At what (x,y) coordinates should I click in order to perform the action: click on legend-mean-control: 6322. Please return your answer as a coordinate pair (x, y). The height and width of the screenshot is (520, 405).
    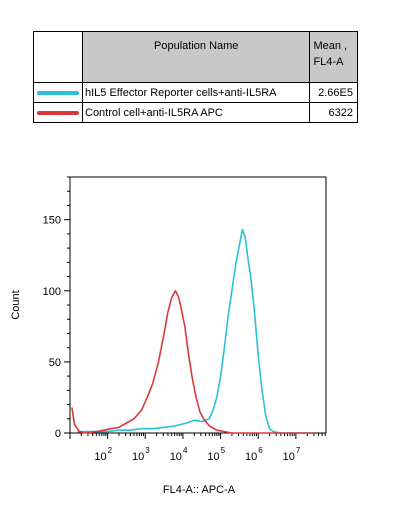
    Looking at the image, I should click on (333, 112).